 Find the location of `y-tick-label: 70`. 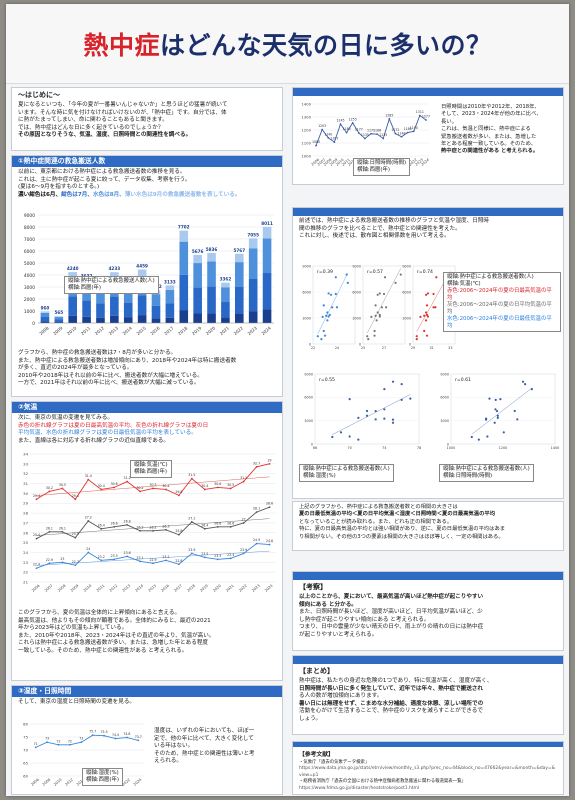

y-tick-label: 70 is located at coordinates (25, 750).